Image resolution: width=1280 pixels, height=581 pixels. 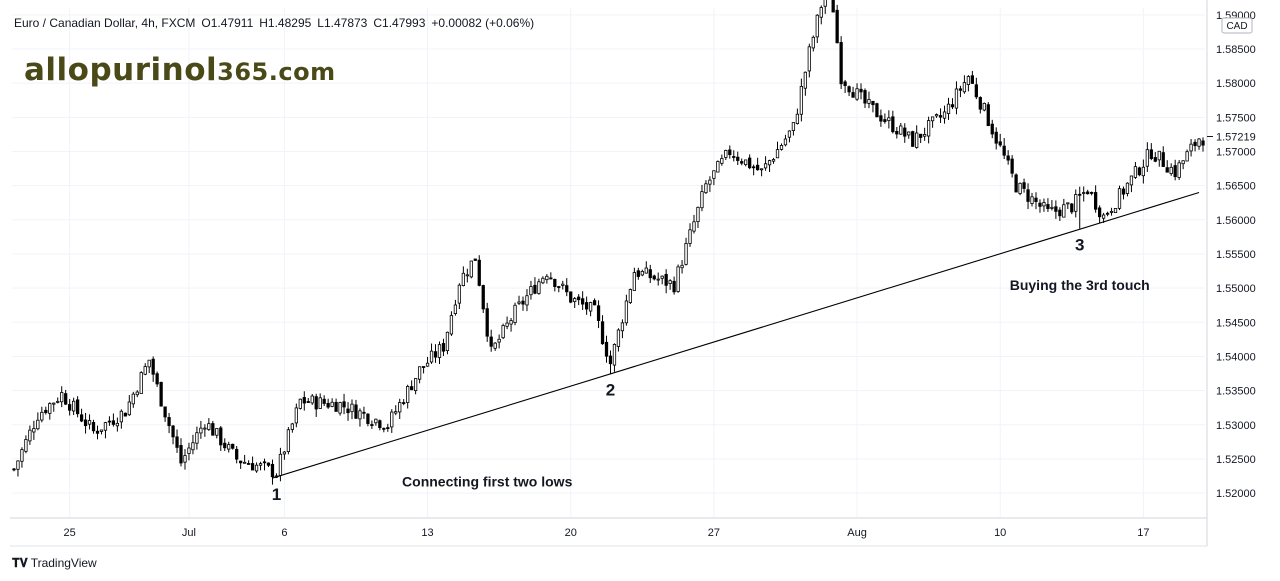 I want to click on y-tick-label: 1.56500, so click(x=1236, y=187).